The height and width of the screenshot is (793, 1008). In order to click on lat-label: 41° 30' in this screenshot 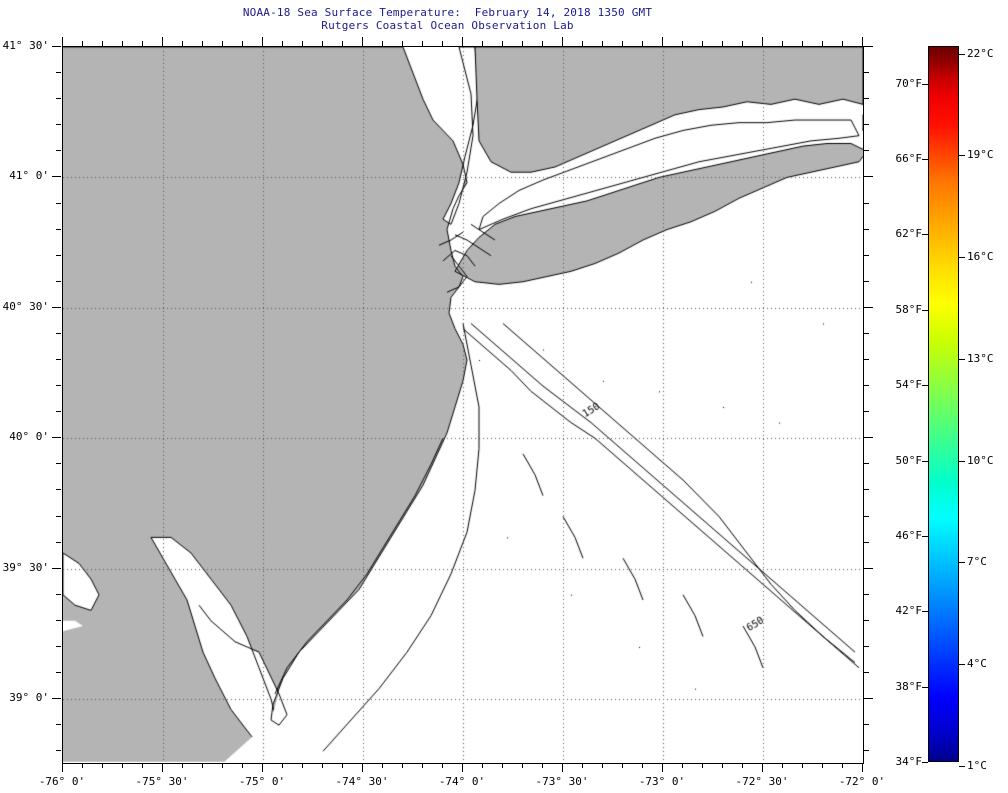, I will do `click(25, 45)`.